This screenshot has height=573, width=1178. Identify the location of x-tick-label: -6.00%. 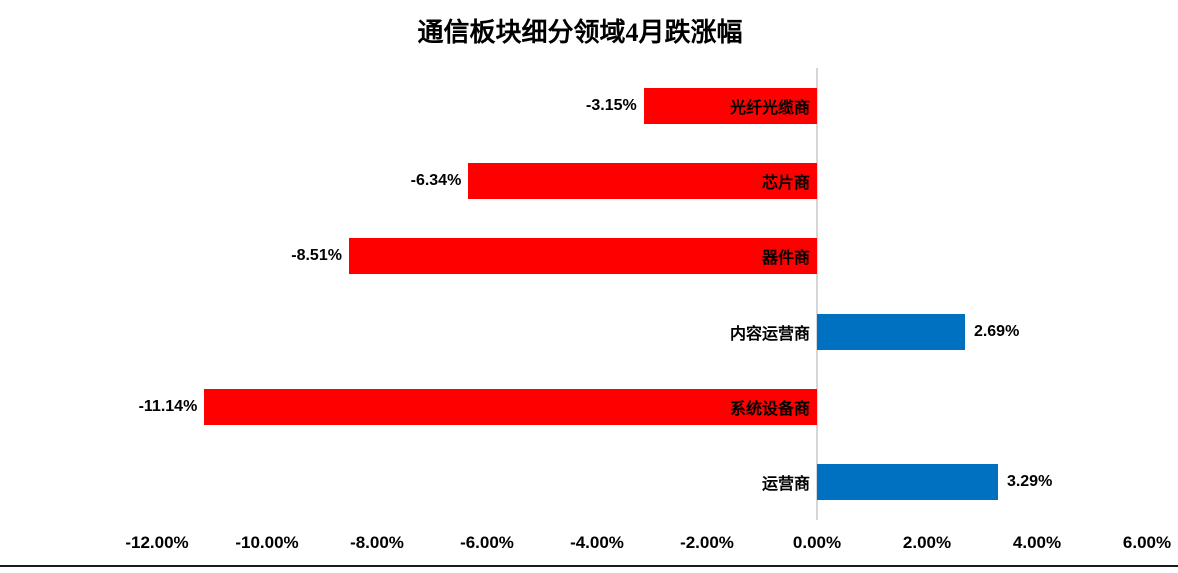
(487, 542).